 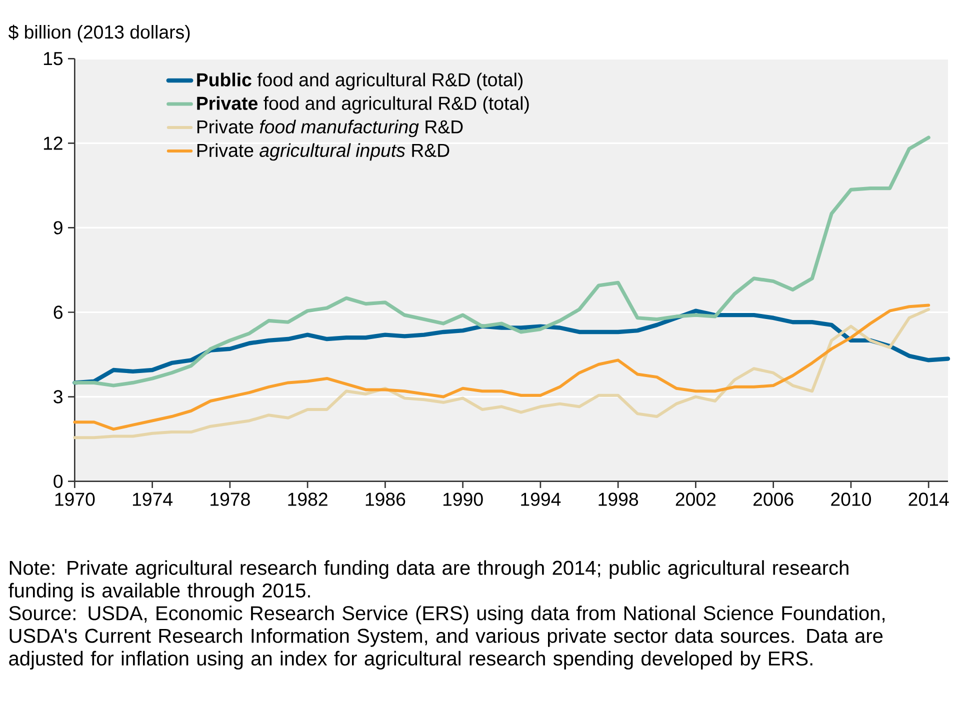 What do you see at coordinates (360, 81) in the screenshot?
I see `legend-label: Public food and agricultural R&D (total)` at bounding box center [360, 81].